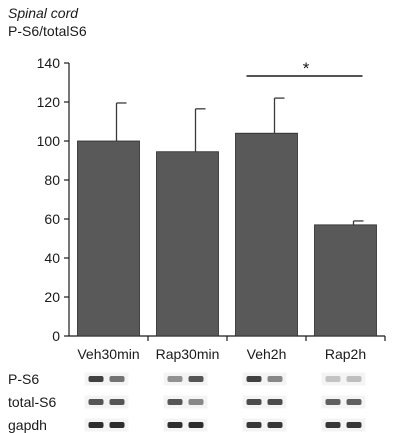 The image size is (394, 433). Describe the element at coordinates (266, 234) in the screenshot. I see `bar-veh2h` at that location.